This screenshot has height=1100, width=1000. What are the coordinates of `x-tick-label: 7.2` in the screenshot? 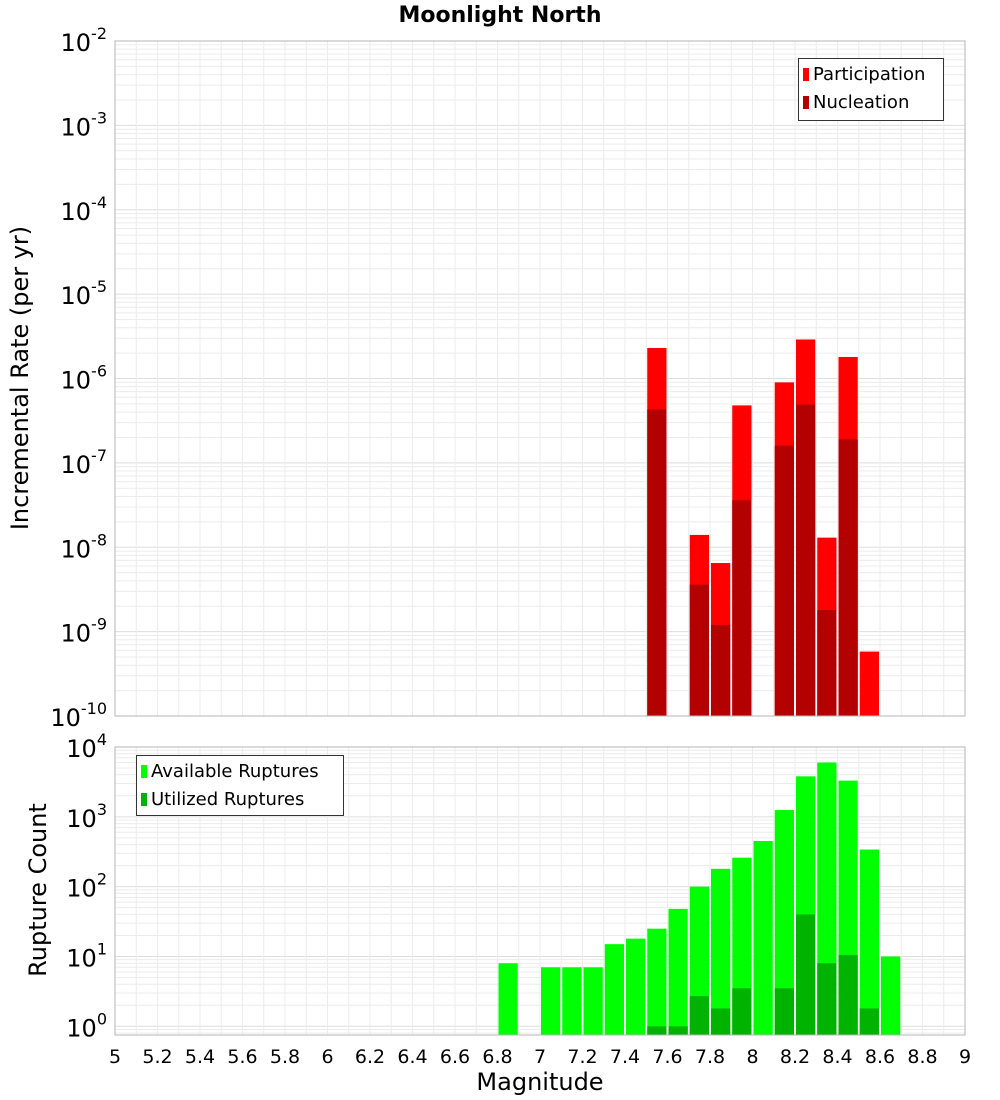 It's located at (582, 1057).